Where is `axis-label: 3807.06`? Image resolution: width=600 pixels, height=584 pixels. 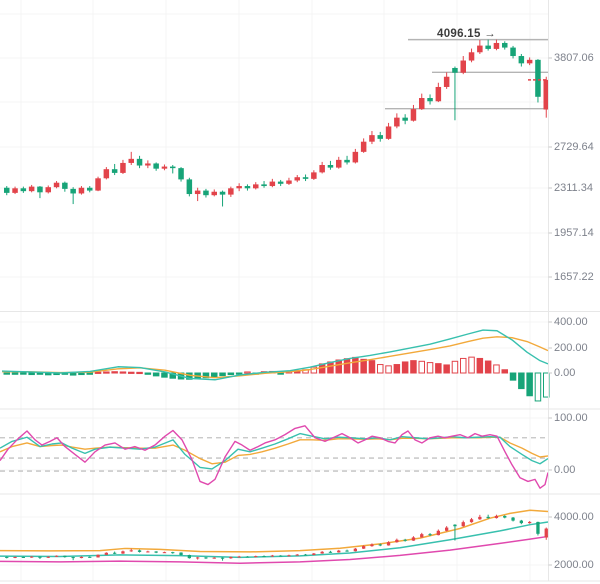 axis-label: 3807.06 is located at coordinates (574, 58).